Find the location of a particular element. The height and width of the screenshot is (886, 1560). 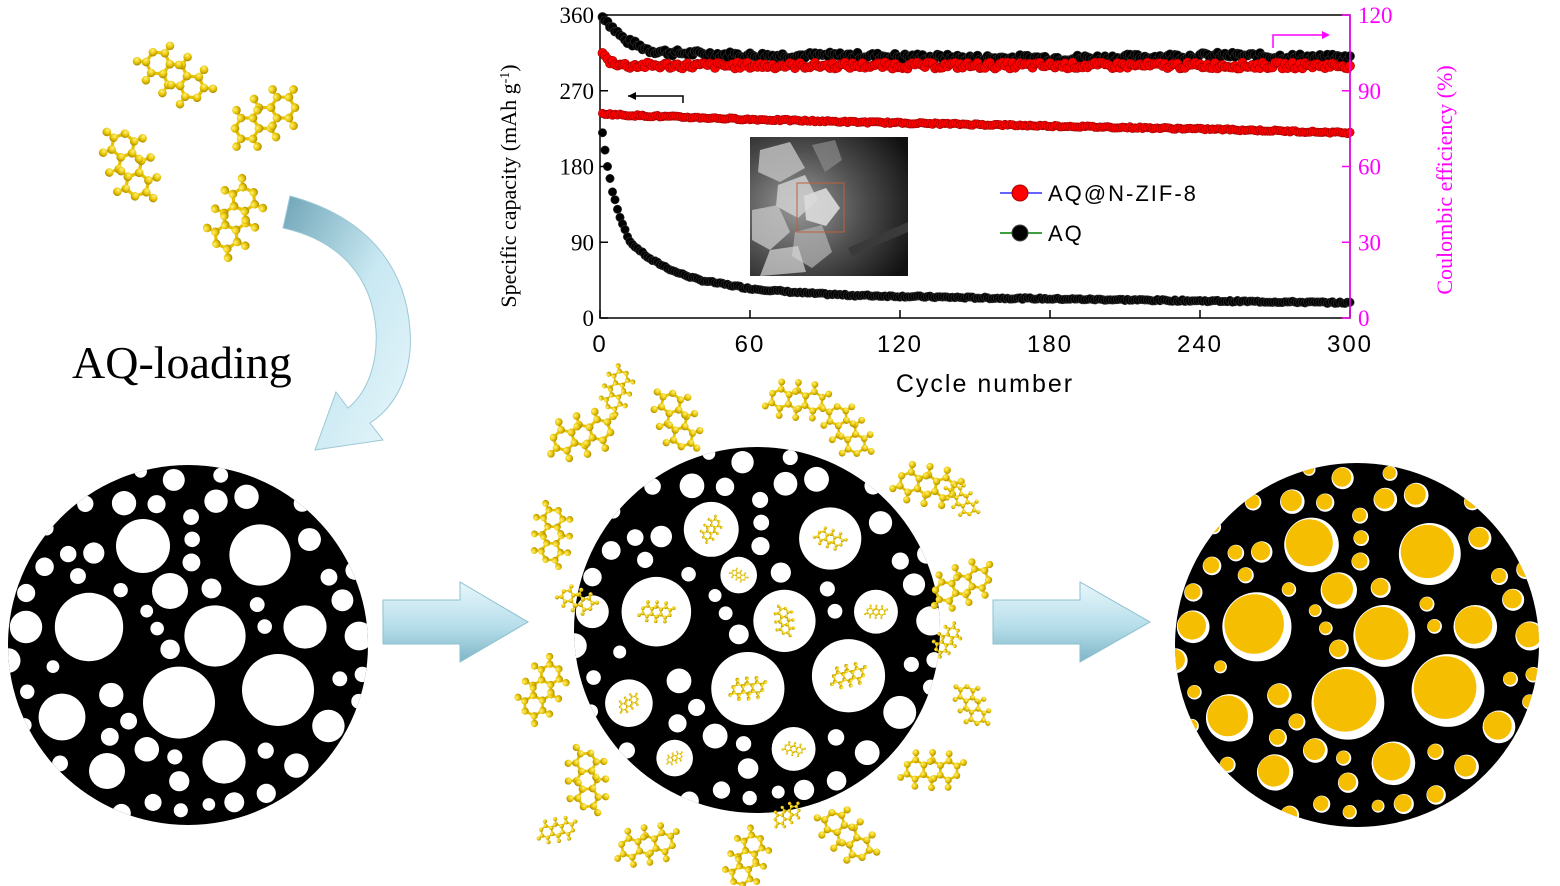

left-y-tick-label: 360 is located at coordinates (577, 15).